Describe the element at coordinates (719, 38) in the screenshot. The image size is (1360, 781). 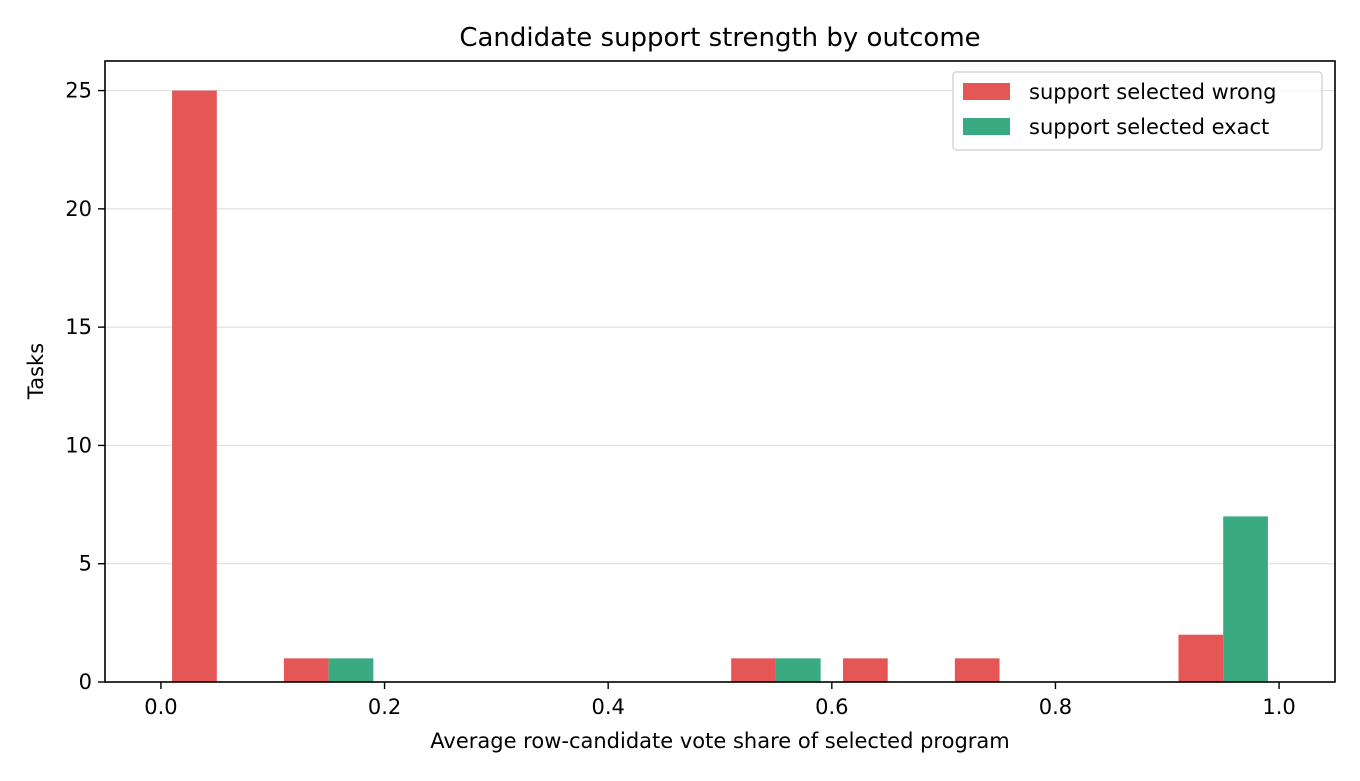
I see `chart-title: Candidate support strength by outcome` at that location.